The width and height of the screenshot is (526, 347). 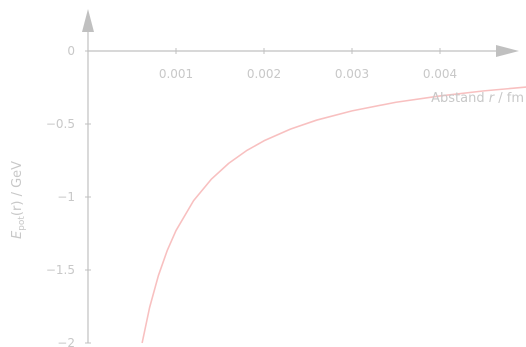 I want to click on y-axis-label: Epot(r) / GeV, so click(x=18, y=200).